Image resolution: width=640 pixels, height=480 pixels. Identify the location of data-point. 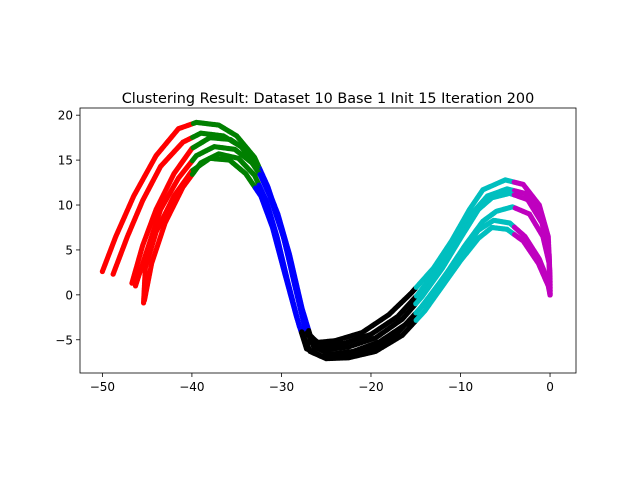
(550, 295).